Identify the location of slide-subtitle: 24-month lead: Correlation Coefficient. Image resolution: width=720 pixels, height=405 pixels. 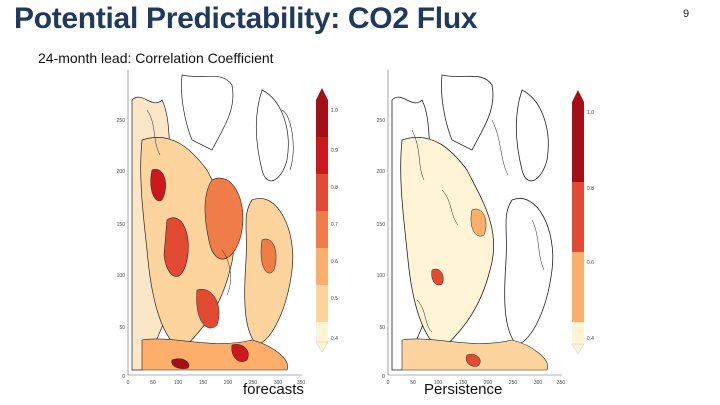
(156, 58).